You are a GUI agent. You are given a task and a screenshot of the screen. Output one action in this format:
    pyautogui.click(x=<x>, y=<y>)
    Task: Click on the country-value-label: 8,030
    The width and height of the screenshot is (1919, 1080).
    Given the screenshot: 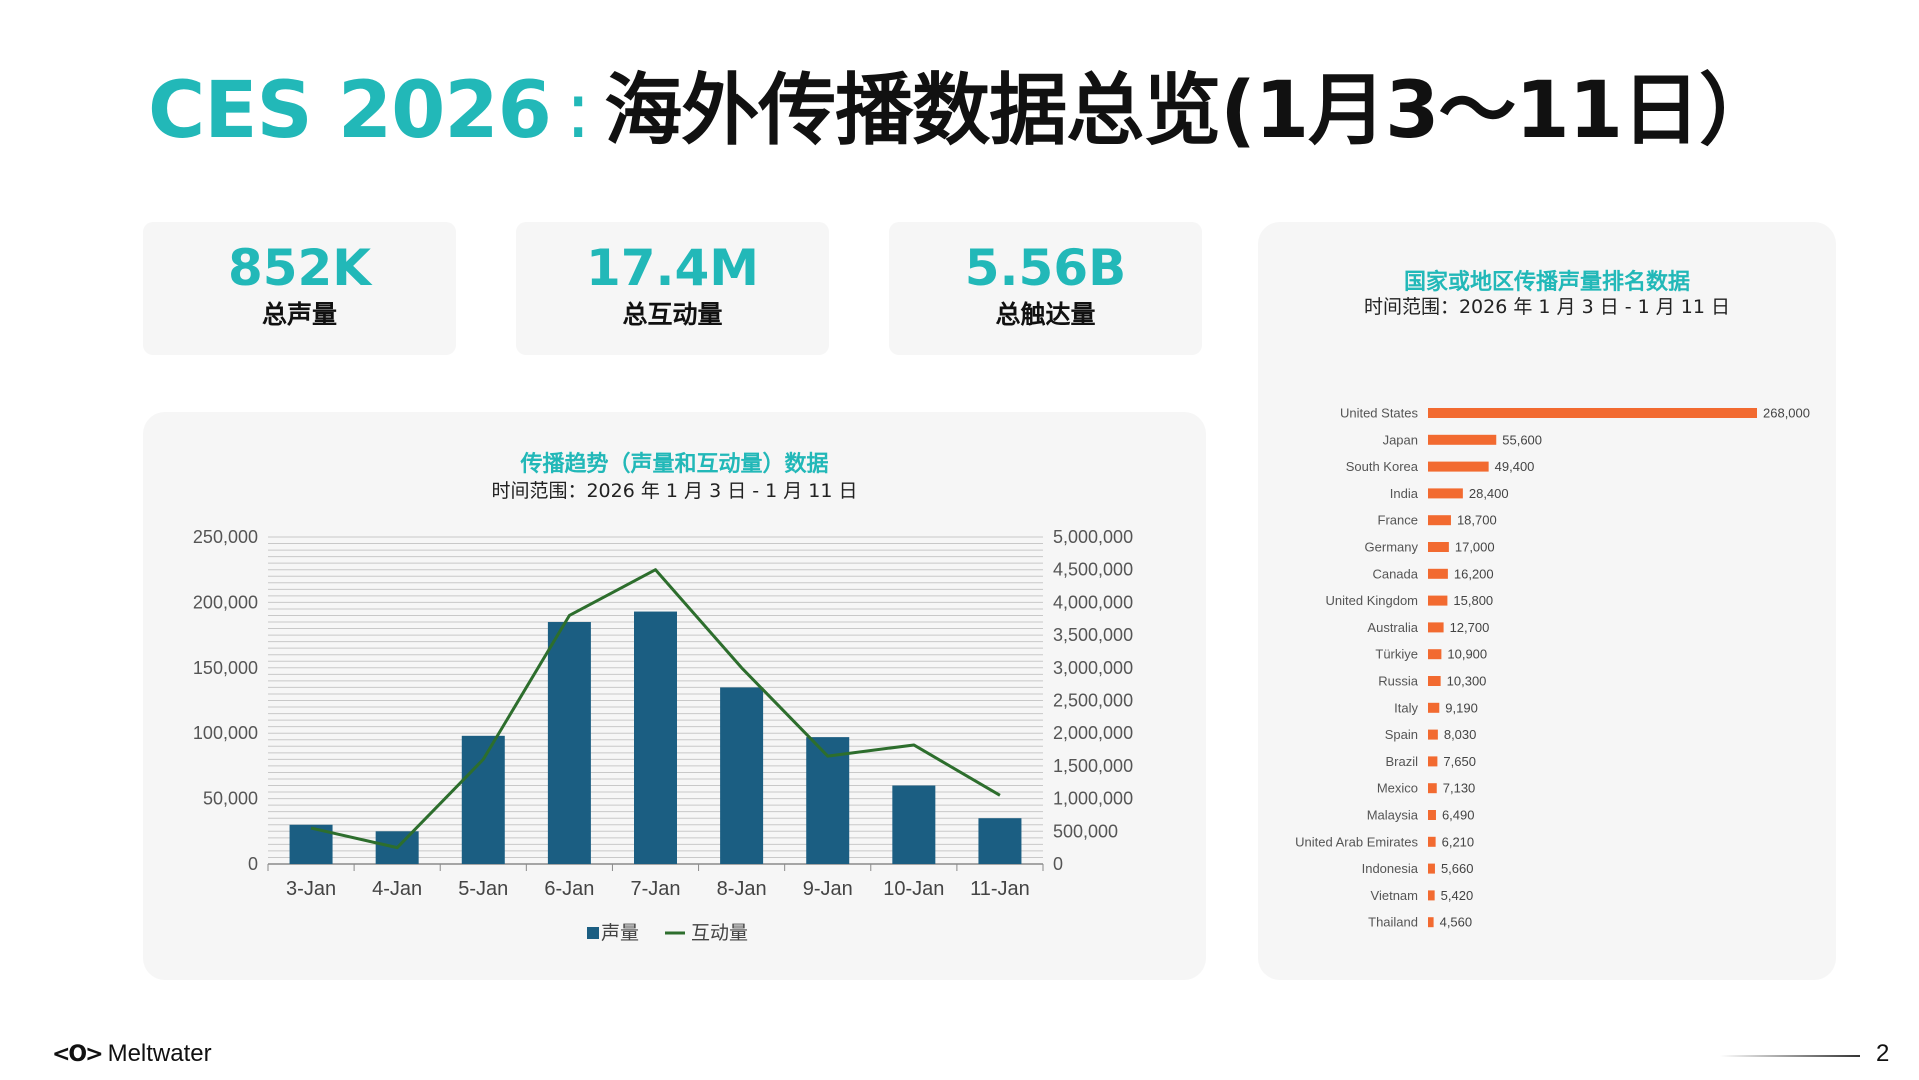 What is the action you would take?
    pyautogui.click(x=1460, y=734)
    